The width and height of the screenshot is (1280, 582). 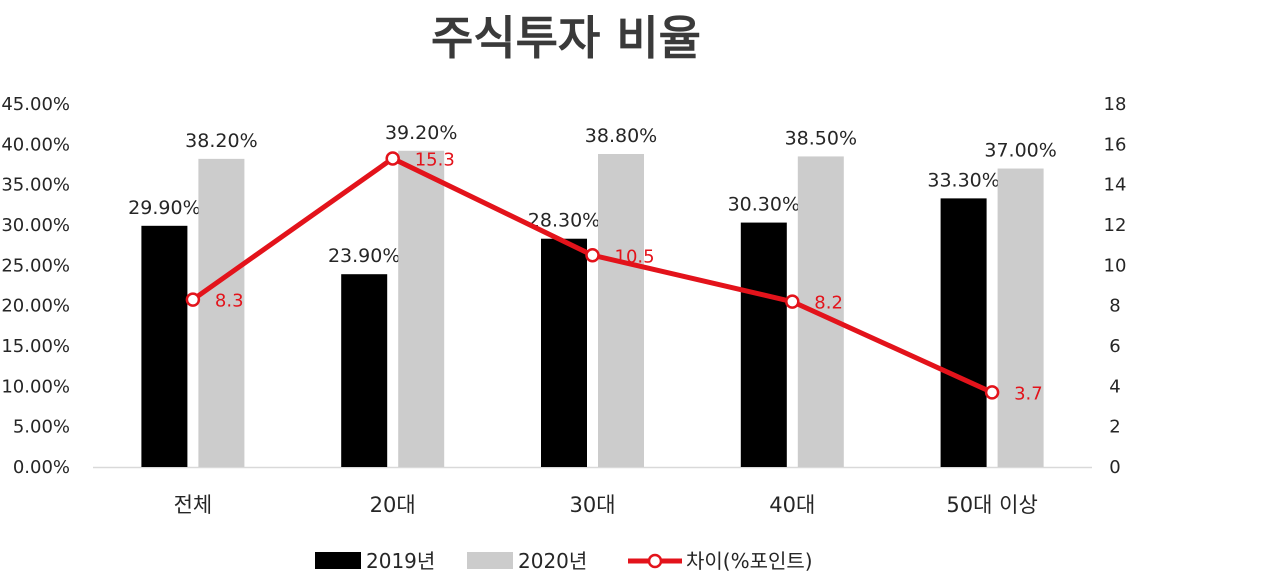 I want to click on y-left-tick-label: 20.00%, so click(x=35, y=306).